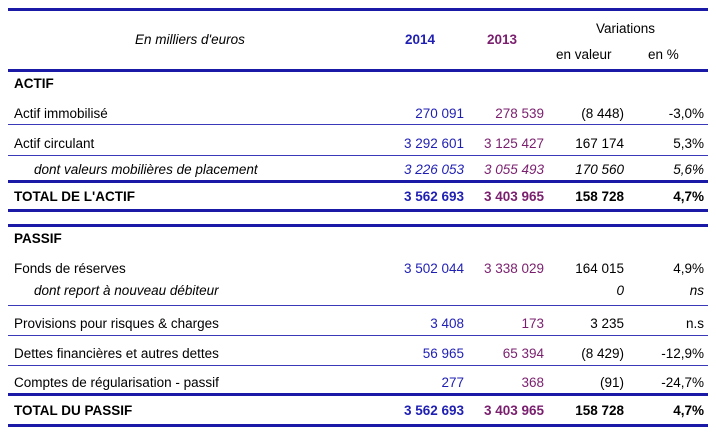 Image resolution: width=716 pixels, height=437 pixels. What do you see at coordinates (358, 210) in the screenshot?
I see `total-rule-bottom` at bounding box center [358, 210].